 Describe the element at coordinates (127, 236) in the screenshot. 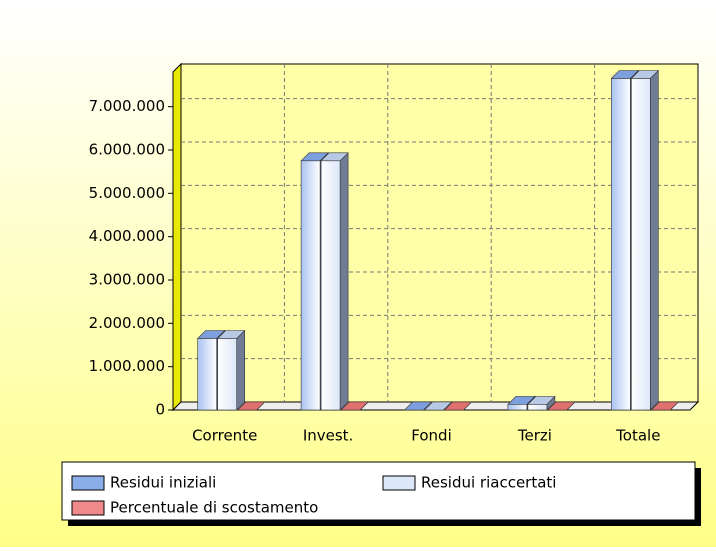

I see `y-tick-label: 4.000.000` at that location.